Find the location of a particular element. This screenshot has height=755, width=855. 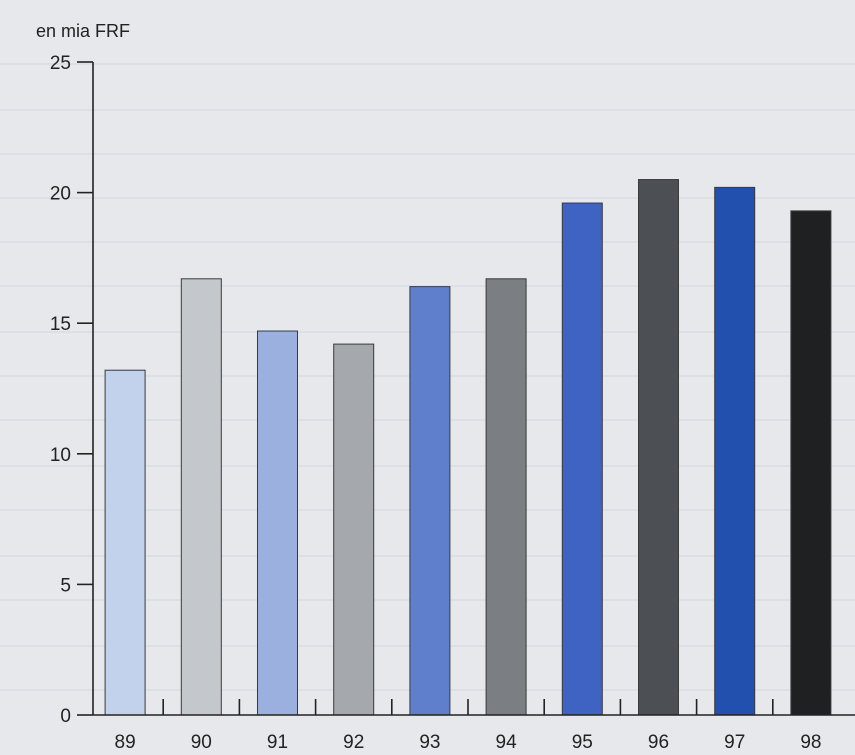

y-axis-ticks: 0 5 10 15 20 25 is located at coordinates (71, 390).